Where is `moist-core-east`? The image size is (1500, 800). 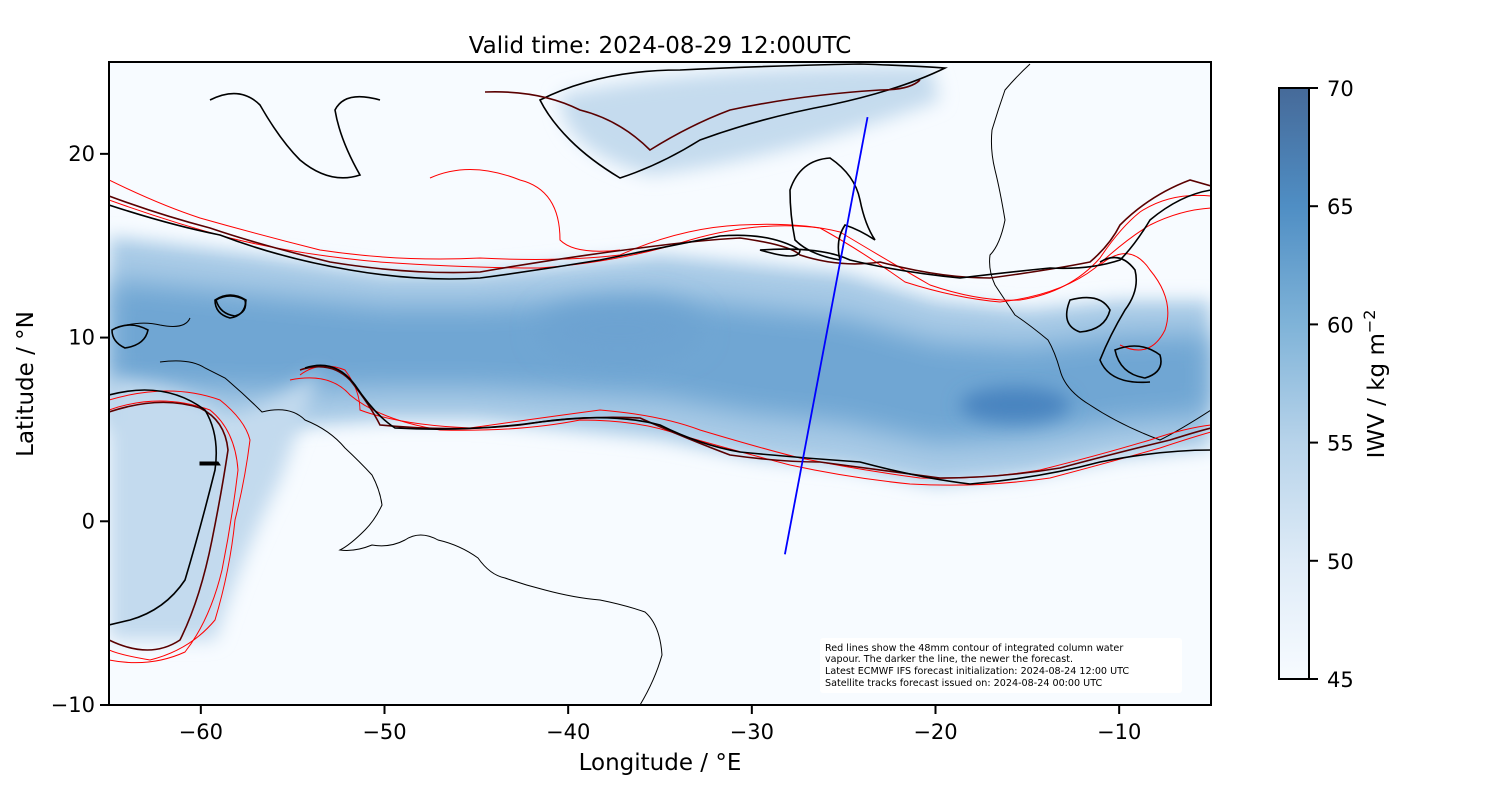 moist-core-east is located at coordinates (1015, 405).